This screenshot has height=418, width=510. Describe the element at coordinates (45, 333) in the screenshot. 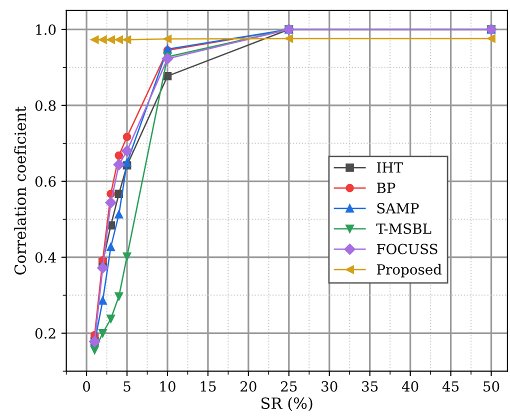

I see `y-tick-label: 0.2` at that location.